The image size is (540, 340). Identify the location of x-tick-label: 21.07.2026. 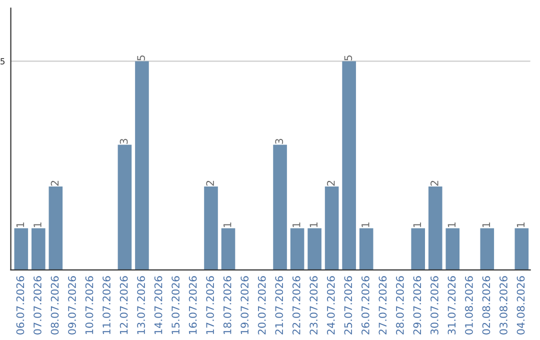
(279, 305).